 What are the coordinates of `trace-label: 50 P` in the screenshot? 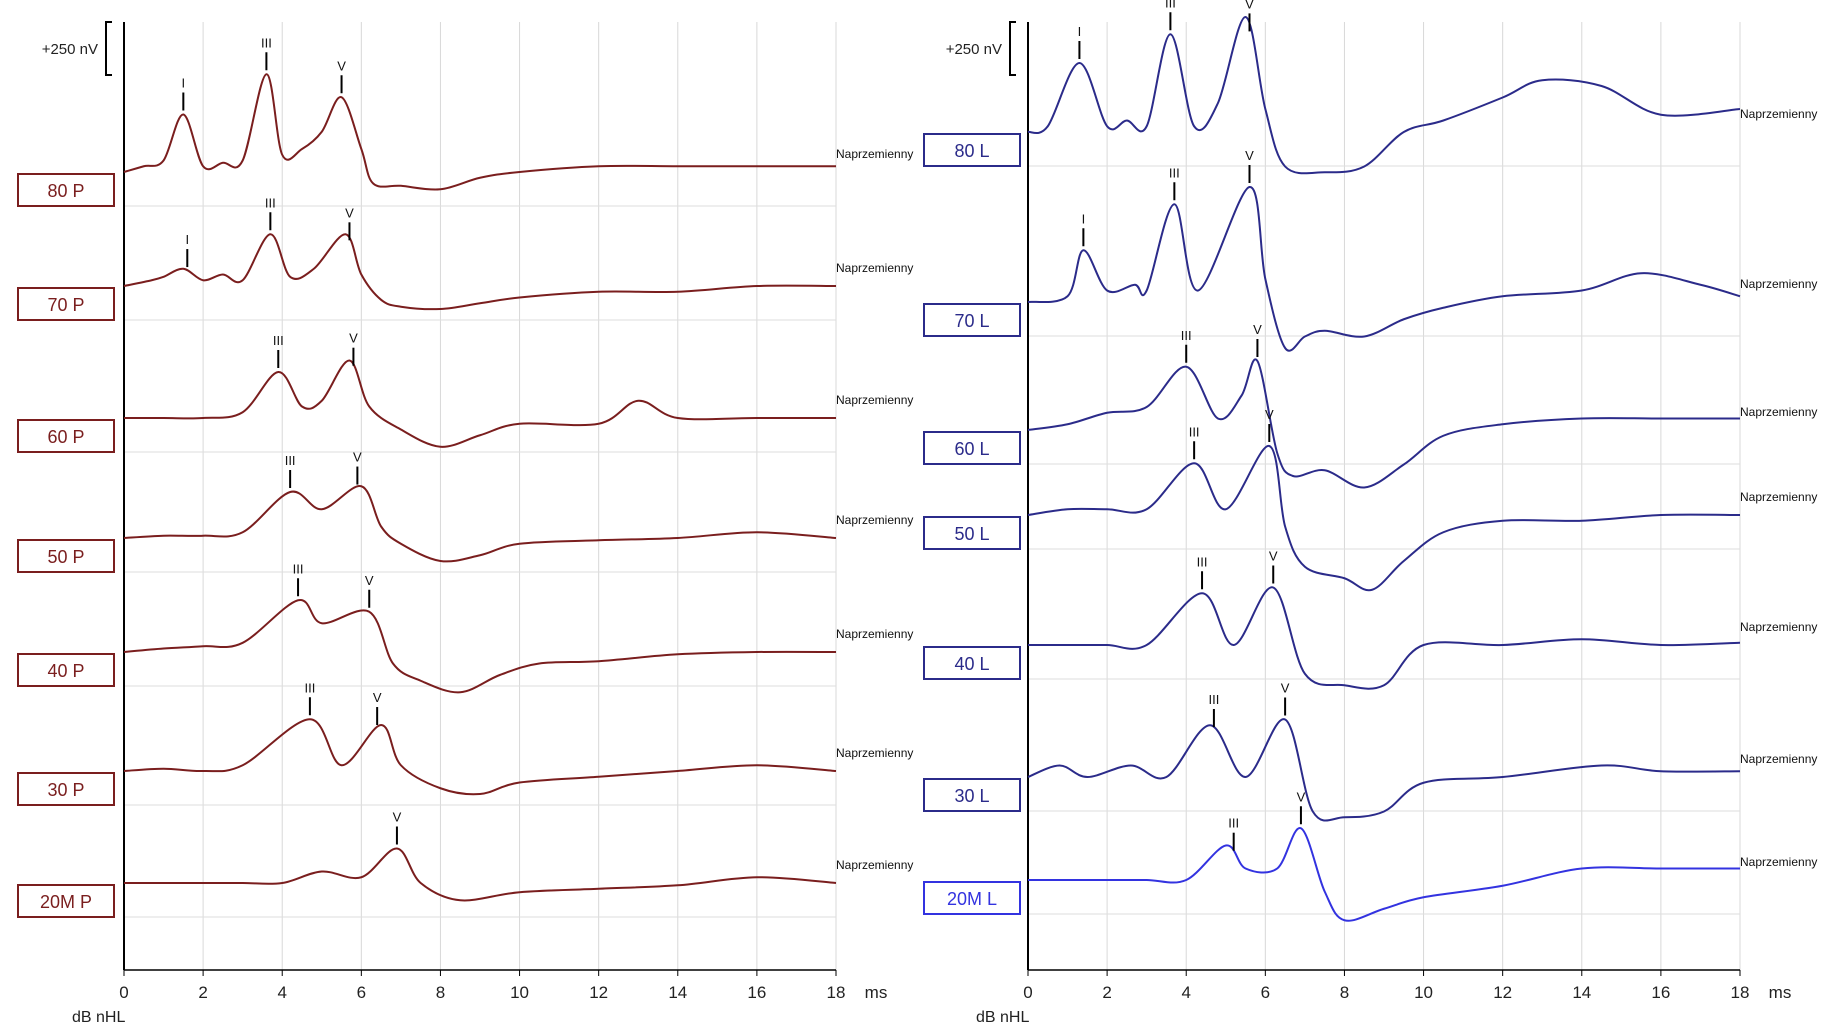 It's located at (65, 557).